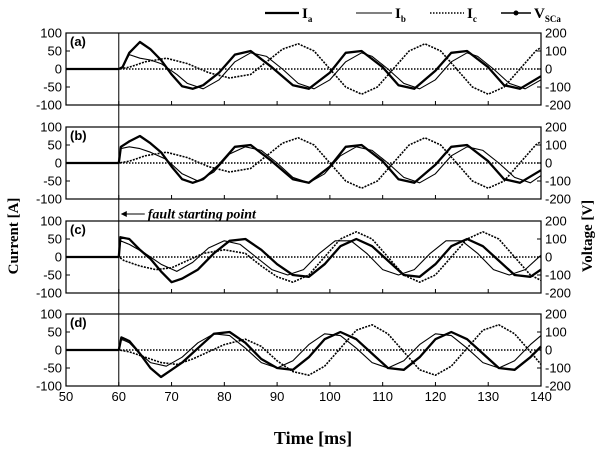  Describe the element at coordinates (382, 396) in the screenshot. I see `x-tick-label: 110` at that location.